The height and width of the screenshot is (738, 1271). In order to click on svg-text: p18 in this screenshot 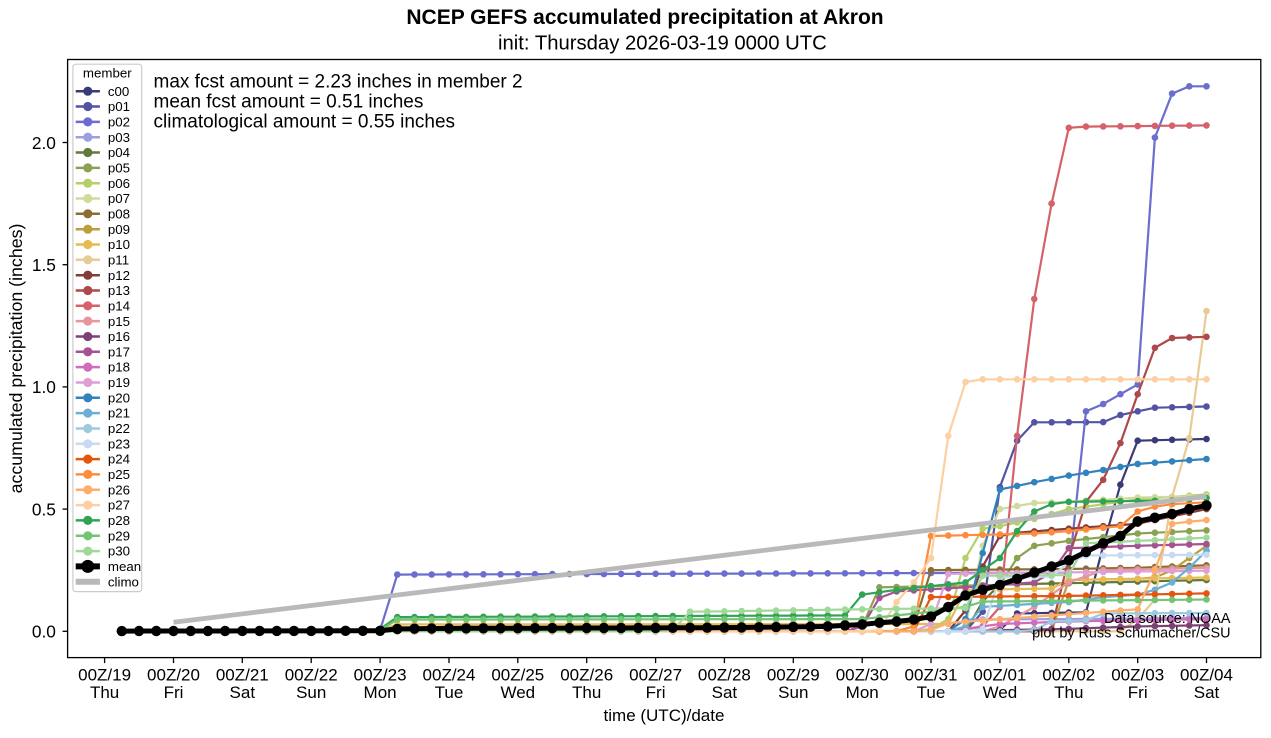, I will do `click(119, 367)`.